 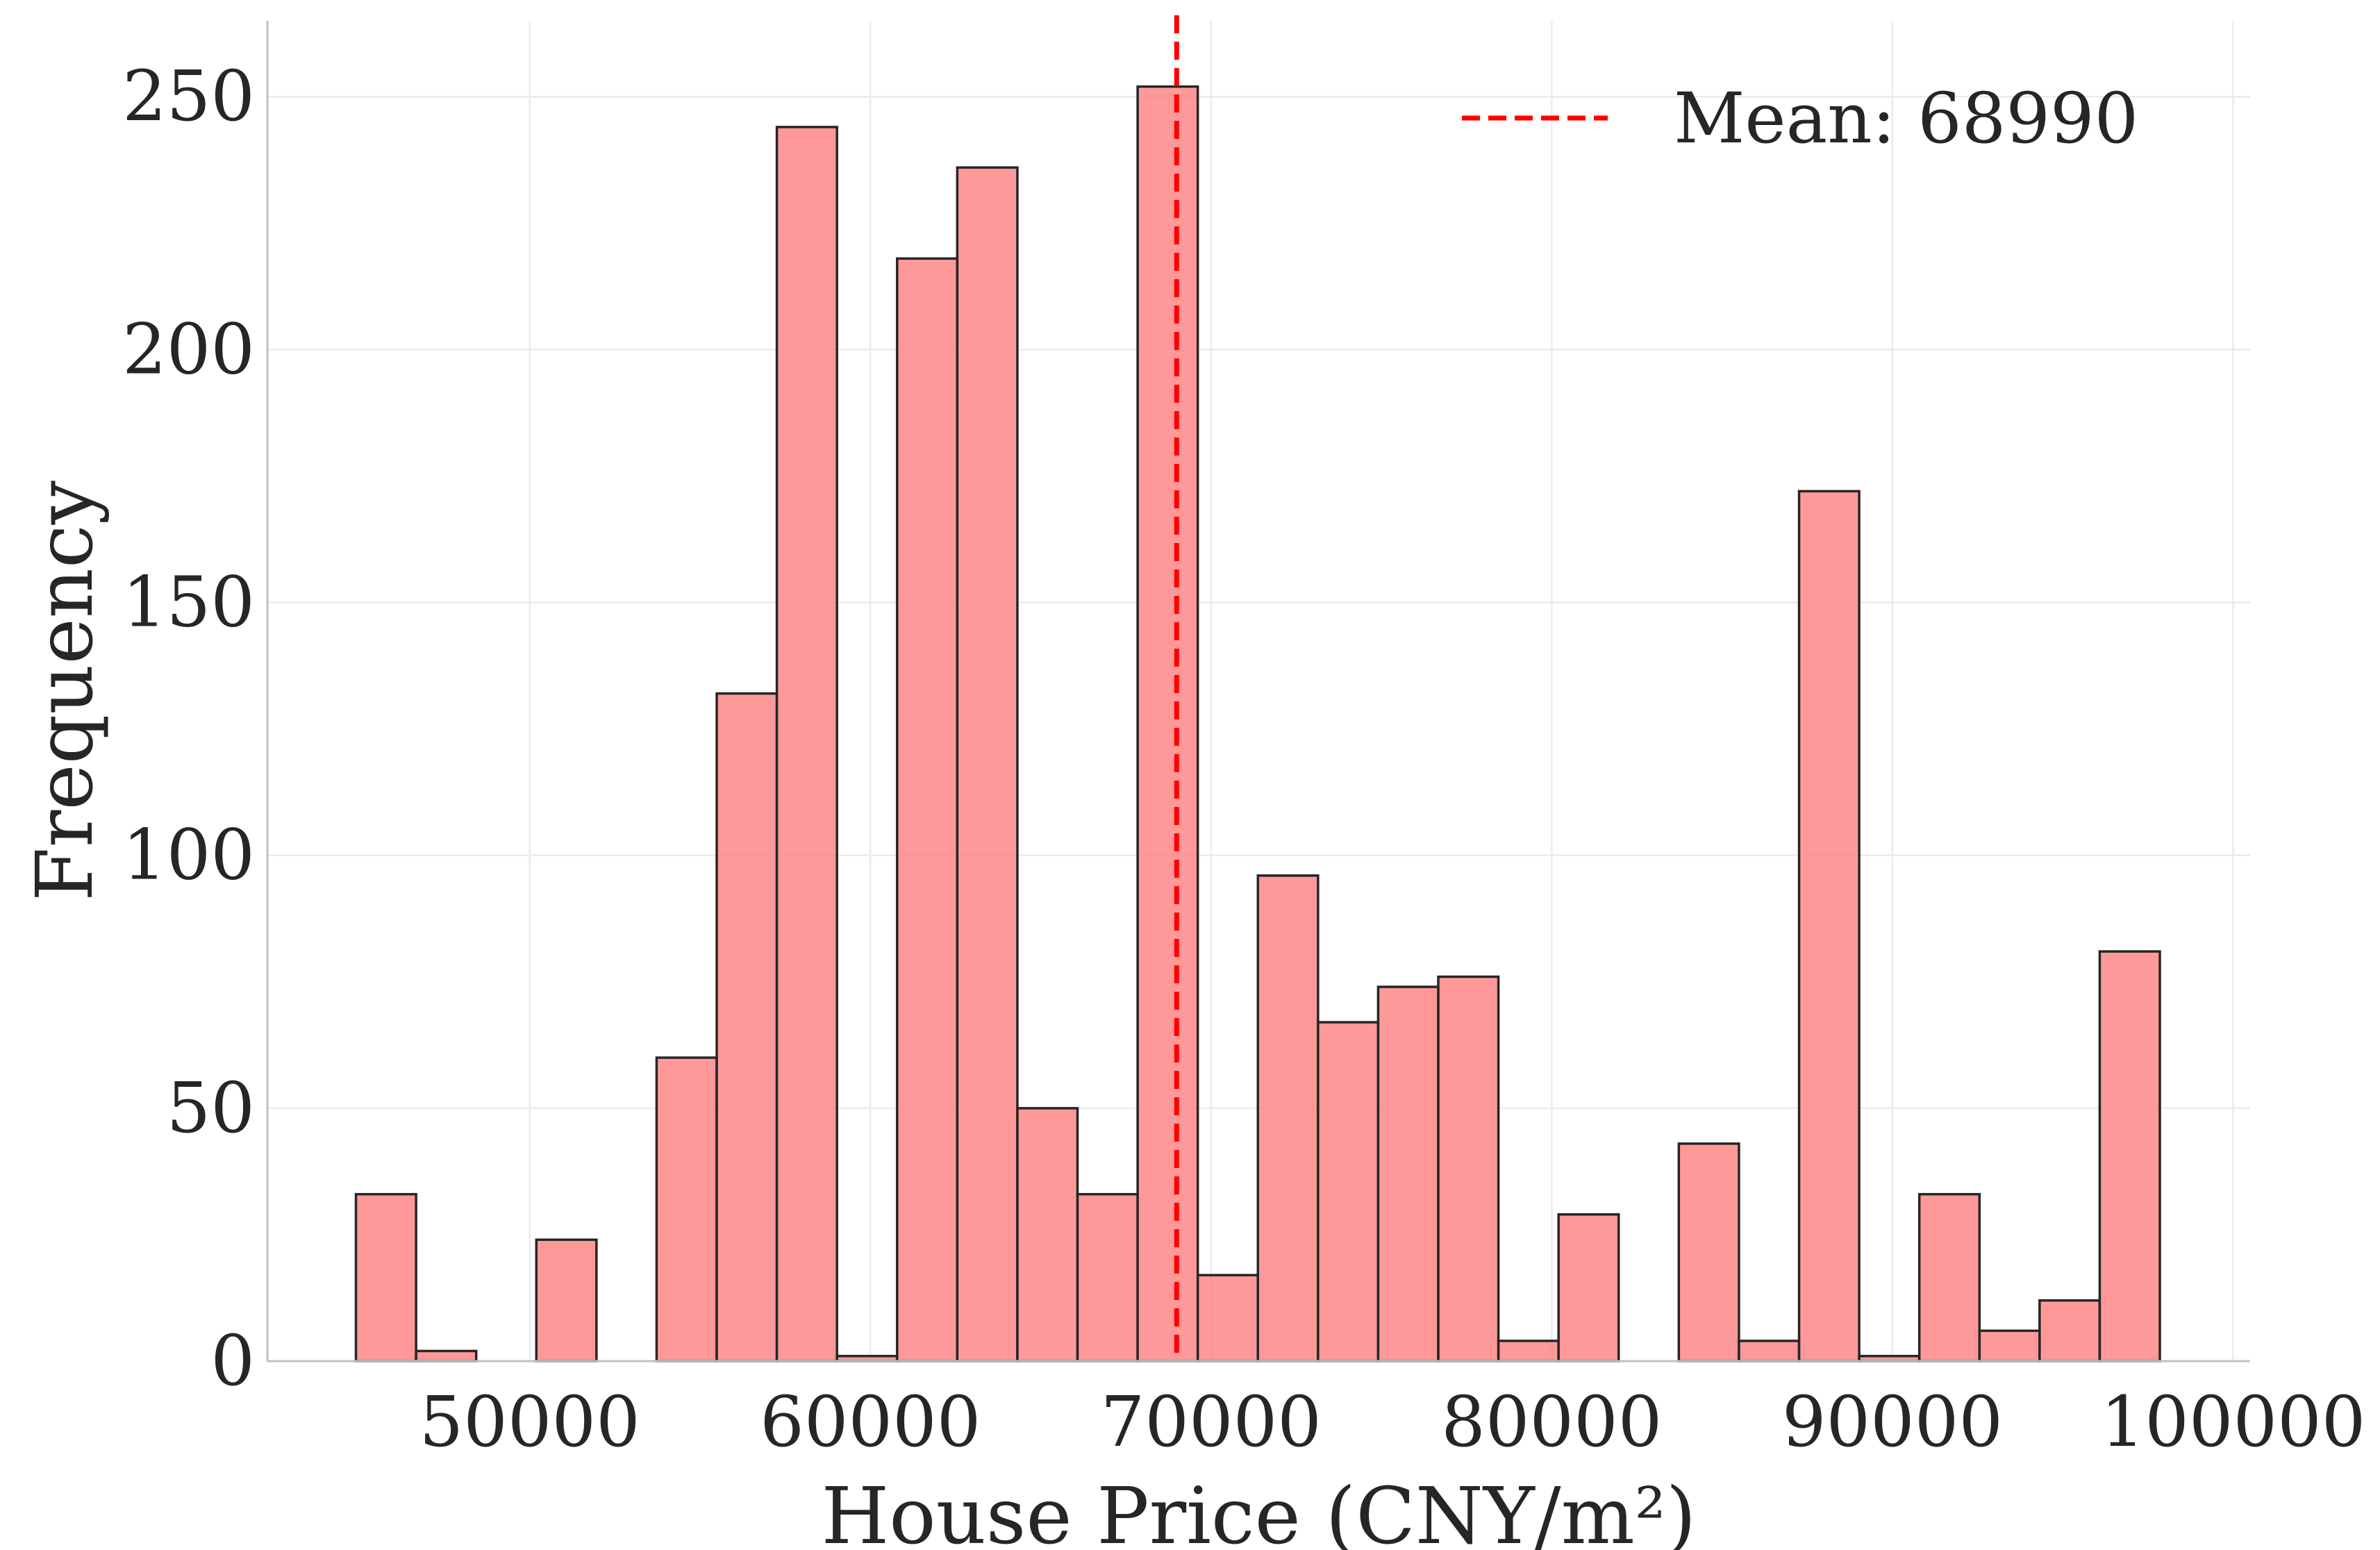 I want to click on y-axis-label: Frequency, so click(x=65, y=691).